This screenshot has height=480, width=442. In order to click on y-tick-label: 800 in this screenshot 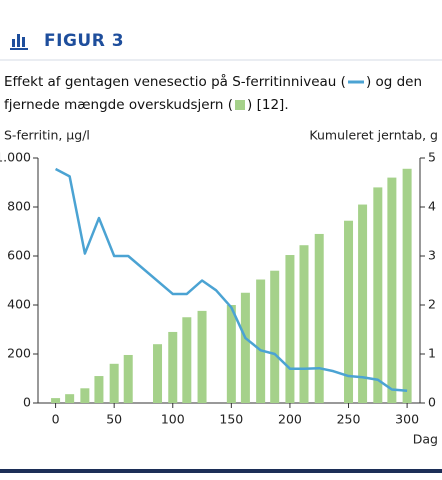, I will do `click(19, 206)`.